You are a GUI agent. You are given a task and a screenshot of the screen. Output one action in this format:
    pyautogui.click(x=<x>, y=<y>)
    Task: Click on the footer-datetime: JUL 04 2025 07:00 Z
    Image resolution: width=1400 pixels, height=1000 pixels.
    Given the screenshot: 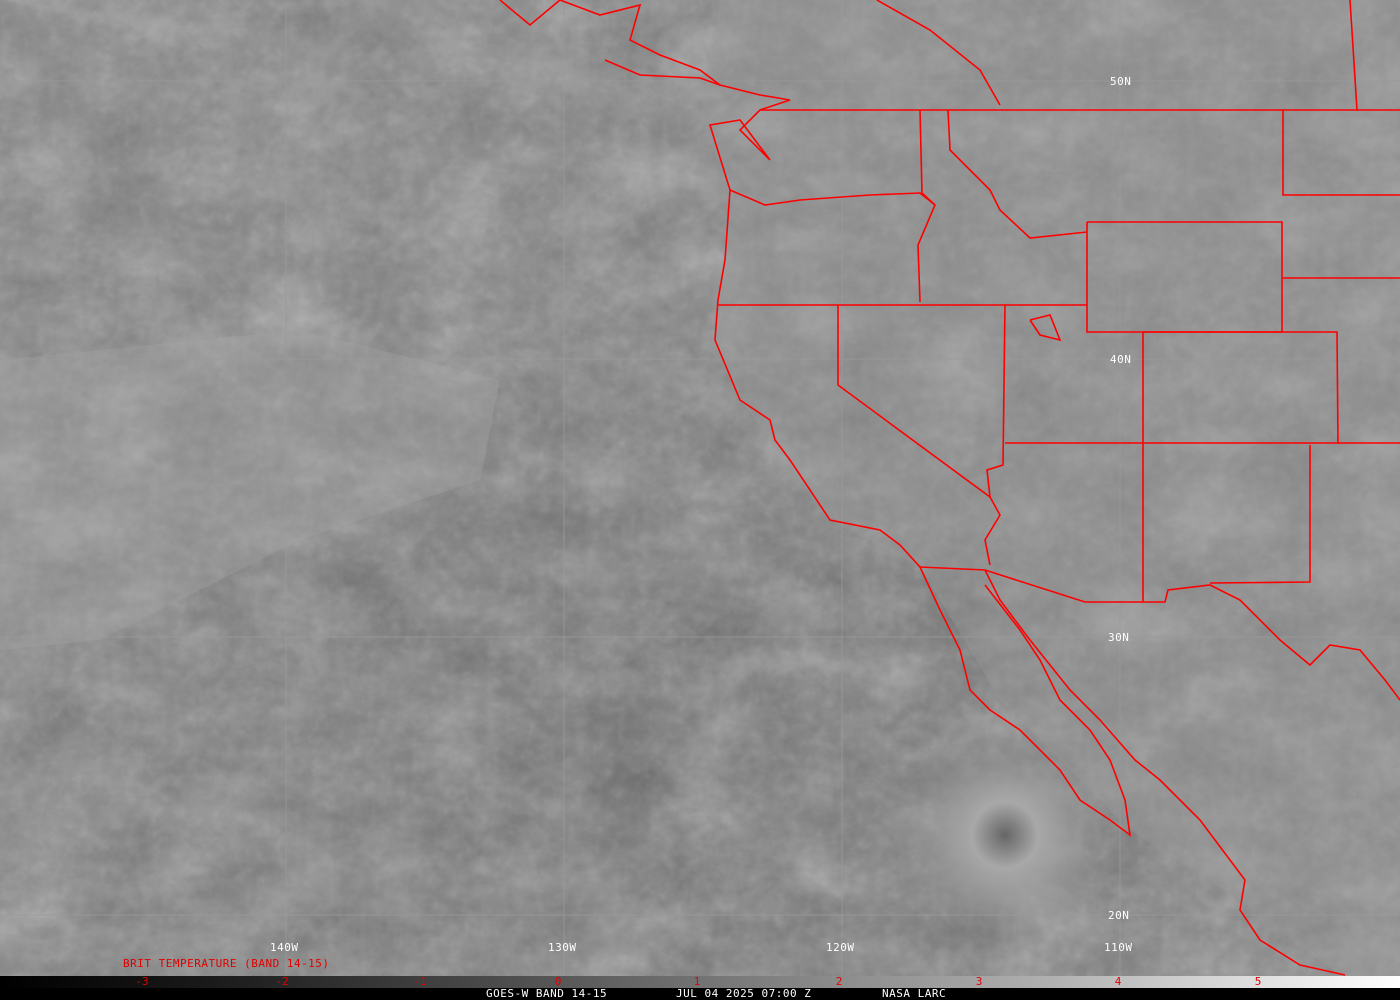 What is the action you would take?
    pyautogui.click(x=744, y=993)
    